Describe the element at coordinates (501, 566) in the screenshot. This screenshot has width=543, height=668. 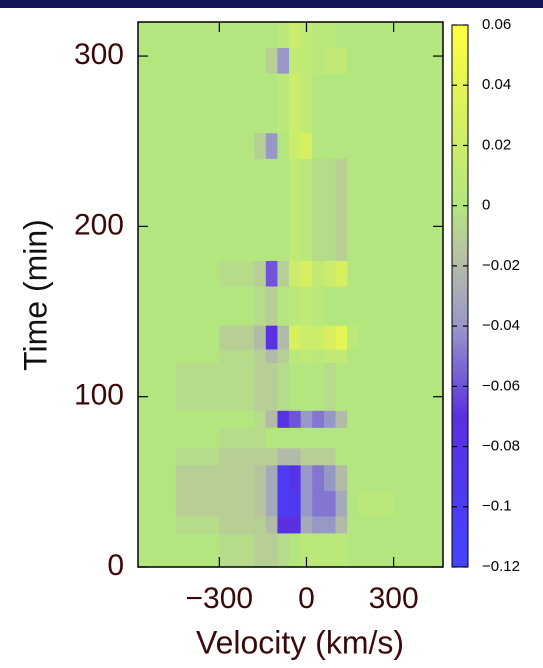
I see `colorbar-label: −0.12` at that location.